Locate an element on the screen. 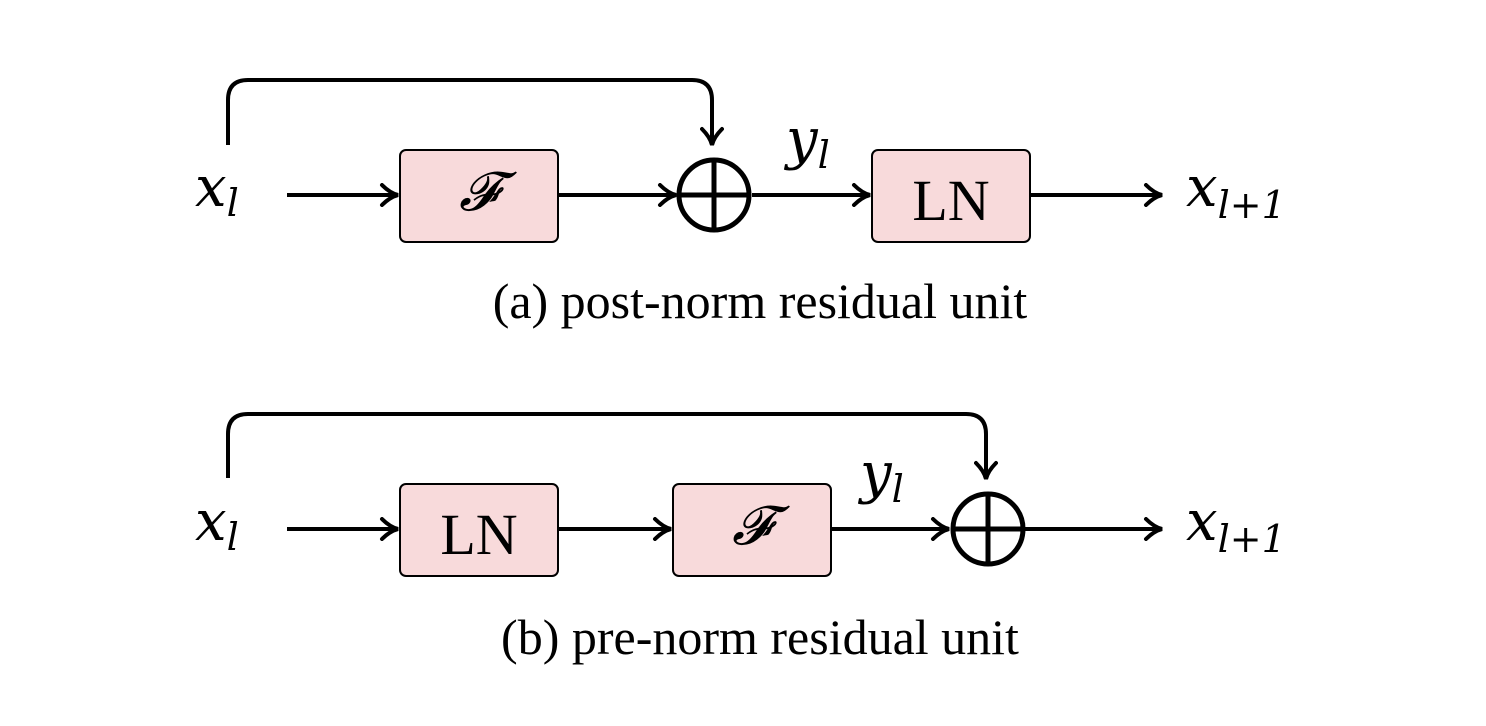  pre-norm-caption: (b) pre-norm residual unit is located at coordinates (760, 637).